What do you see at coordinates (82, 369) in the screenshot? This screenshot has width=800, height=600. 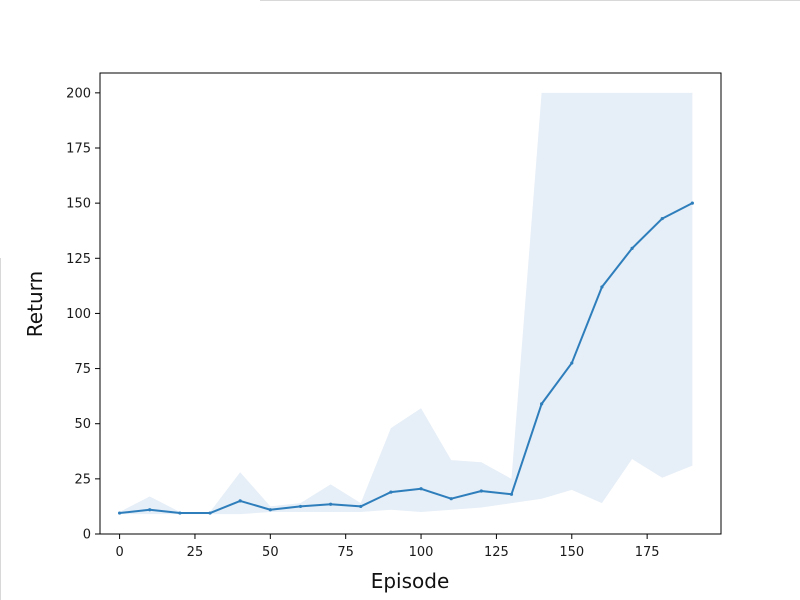 I see `y-tick-label: 75` at bounding box center [82, 369].